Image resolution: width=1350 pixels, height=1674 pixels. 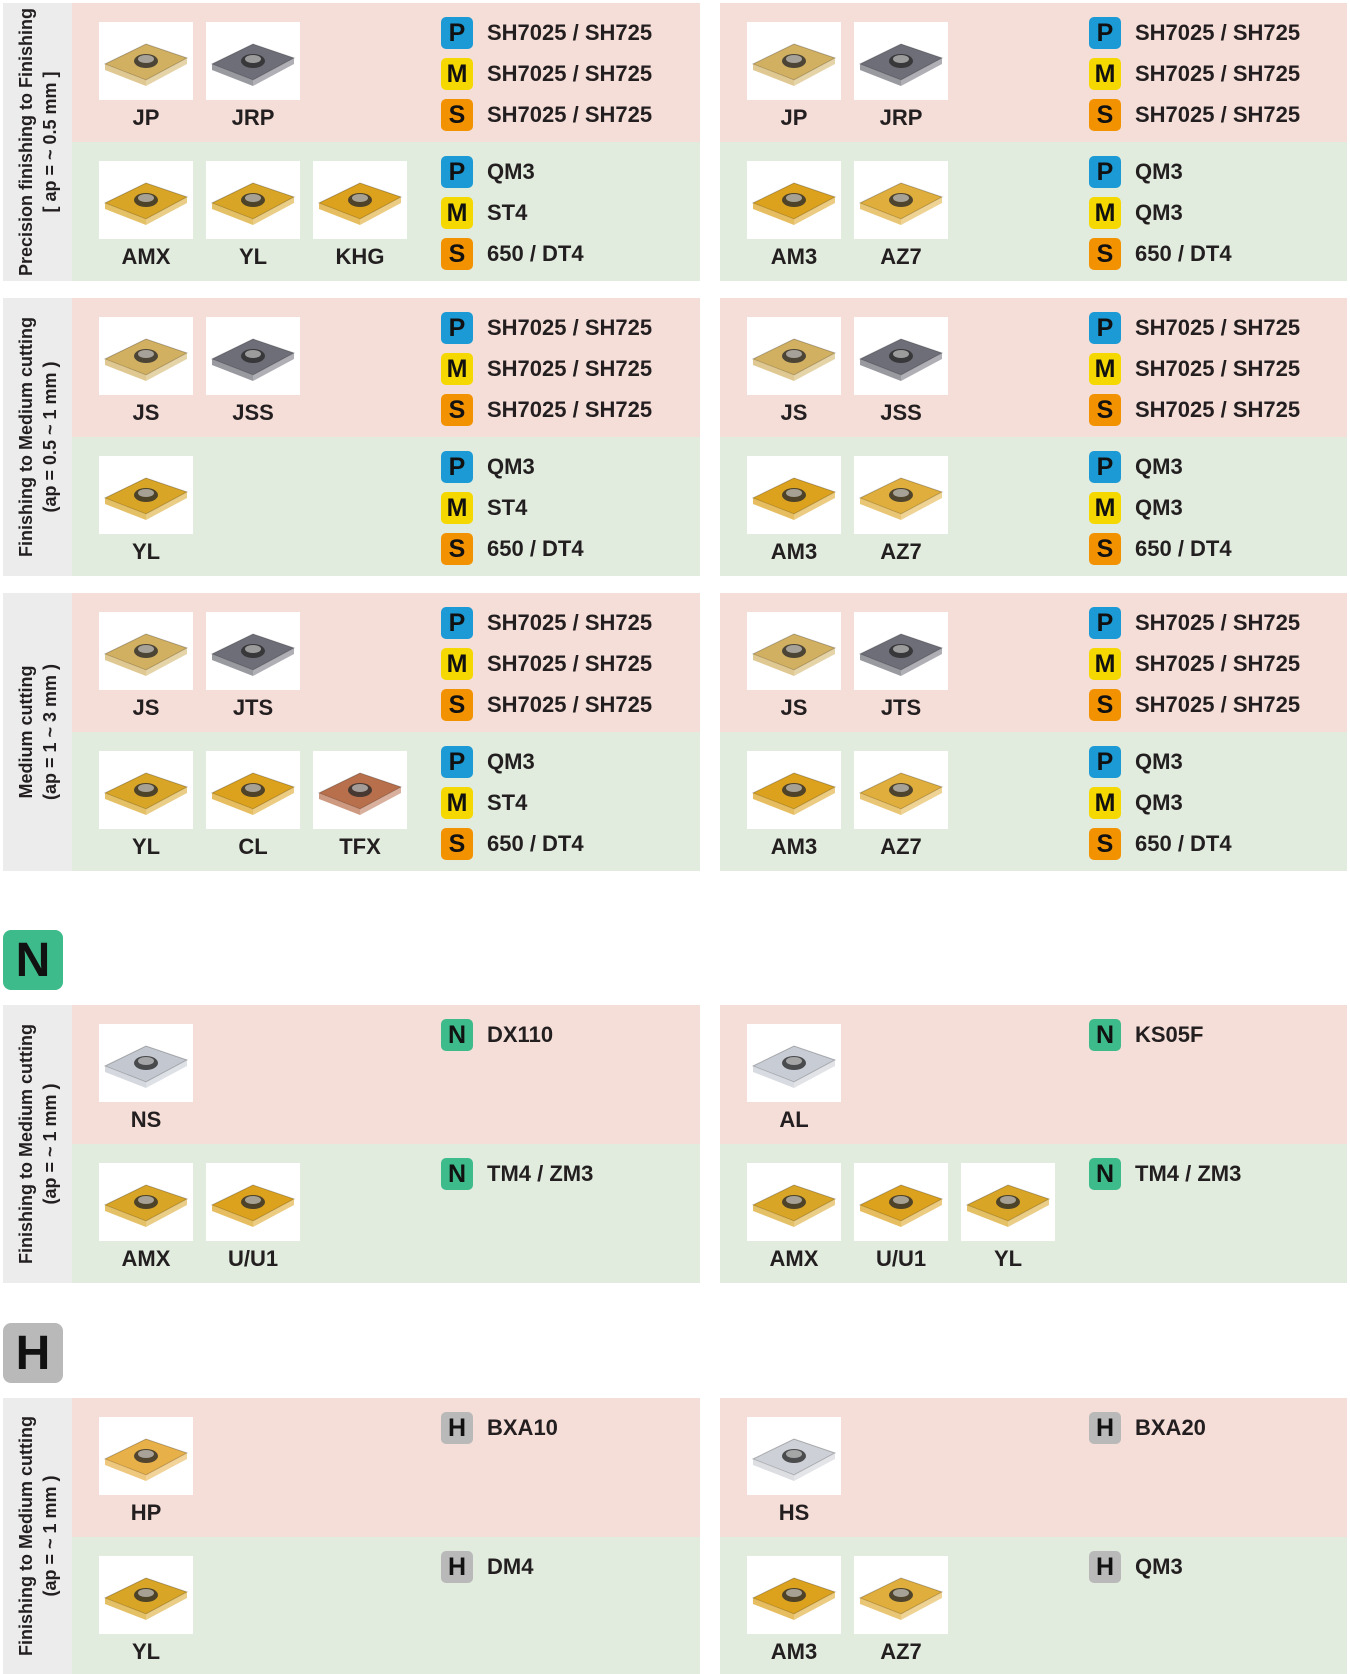 What do you see at coordinates (901, 1258) in the screenshot?
I see `insert-name: U/U1` at bounding box center [901, 1258].